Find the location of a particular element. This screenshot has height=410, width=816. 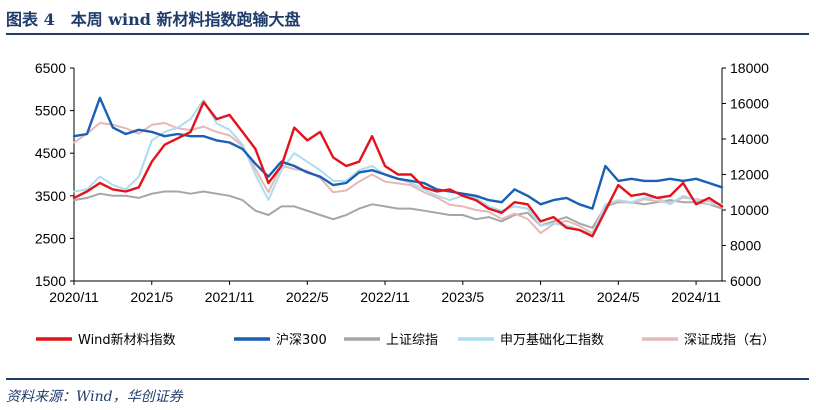

y-right-tick-label: 6000 is located at coordinates (745, 281).